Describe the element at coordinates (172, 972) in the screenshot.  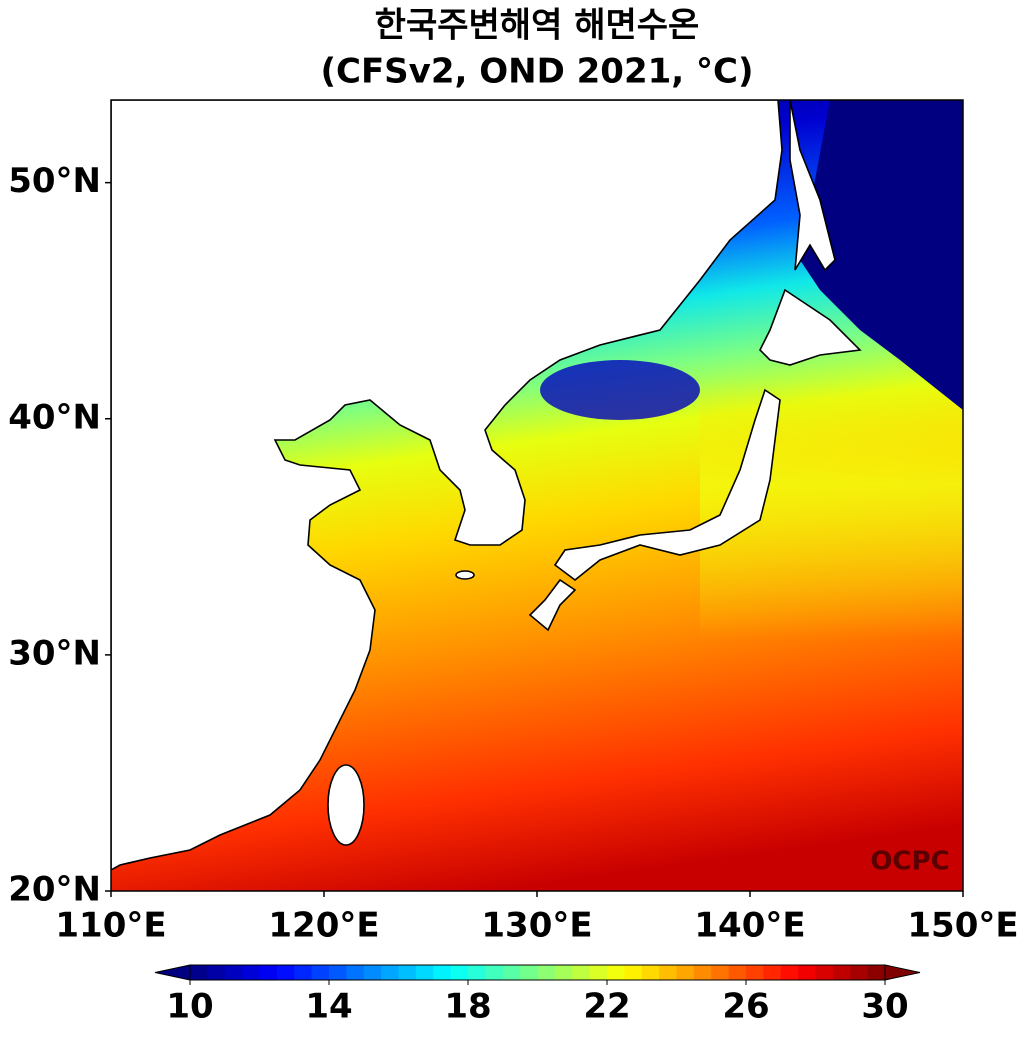
I see `colorbar-extend-low` at that location.